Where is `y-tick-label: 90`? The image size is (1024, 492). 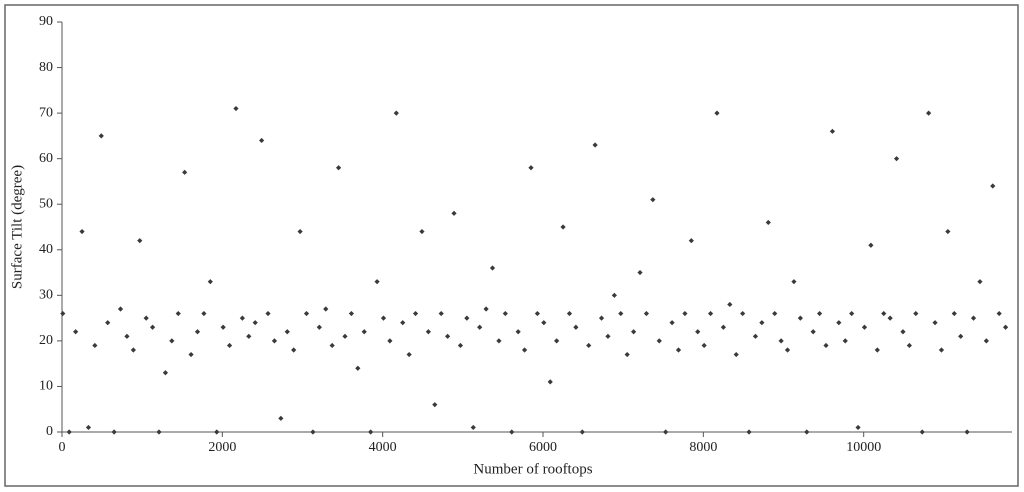 y-tick-label: 90 is located at coordinates (46, 21).